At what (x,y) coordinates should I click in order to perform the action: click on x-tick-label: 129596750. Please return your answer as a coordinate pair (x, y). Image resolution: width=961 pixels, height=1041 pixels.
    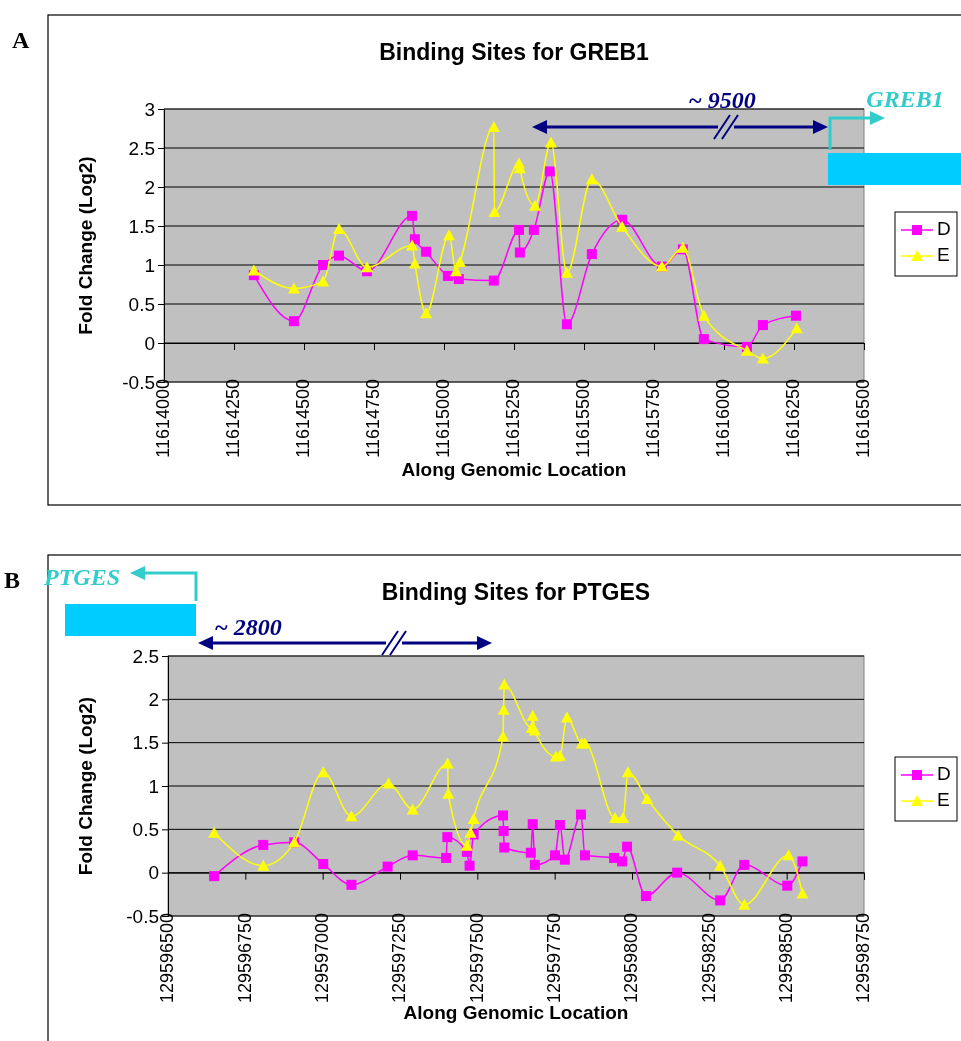
    Looking at the image, I should click on (244, 958).